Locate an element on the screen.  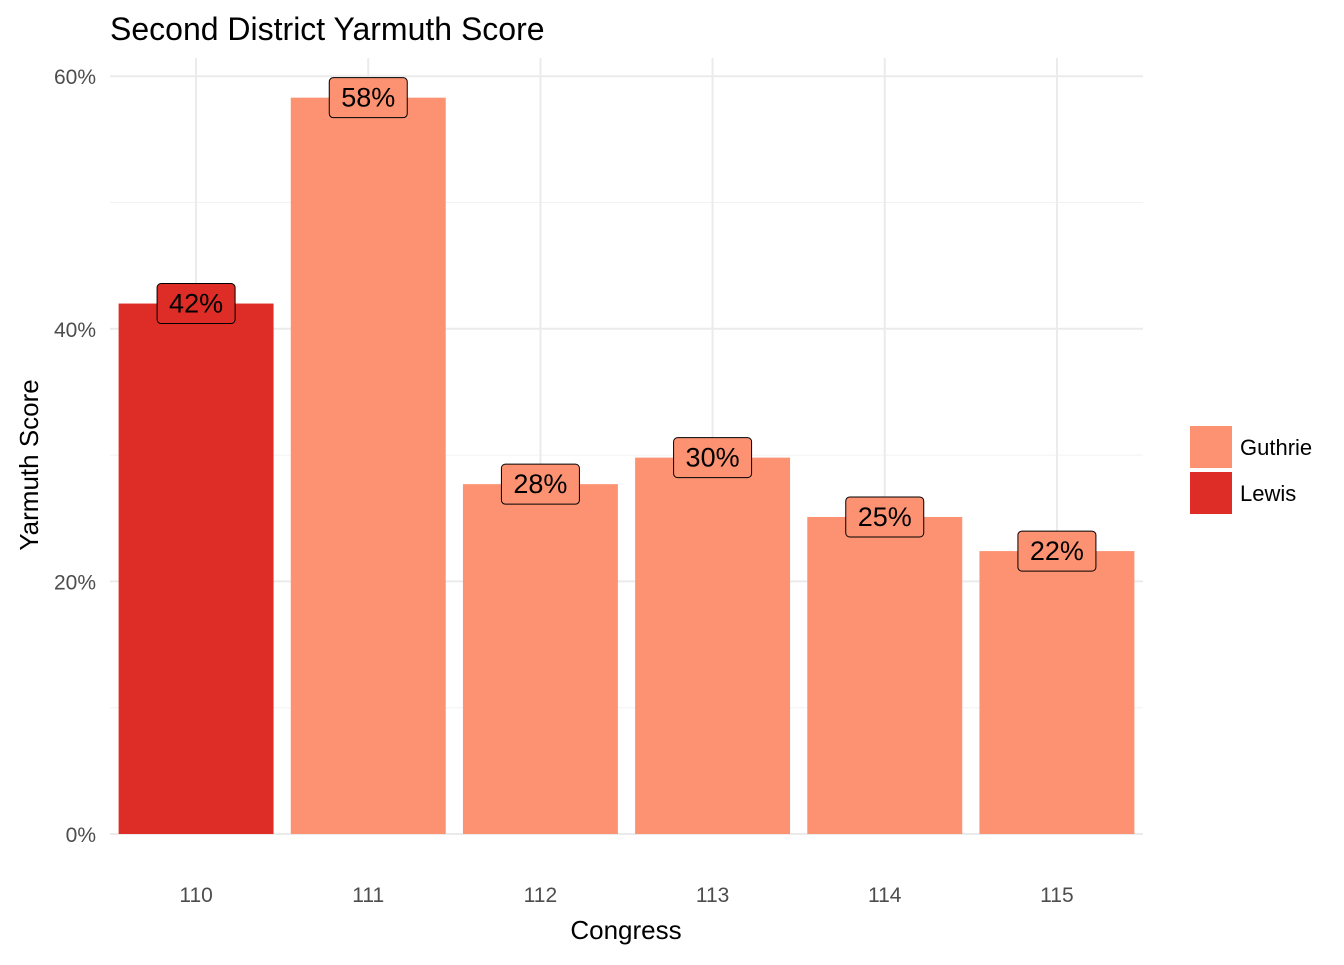
bar-label-text: 30% is located at coordinates (713, 458).